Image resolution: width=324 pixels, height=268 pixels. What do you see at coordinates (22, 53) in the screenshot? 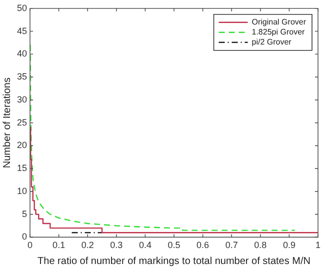
I see `y-tick-label: 40` at bounding box center [22, 53].